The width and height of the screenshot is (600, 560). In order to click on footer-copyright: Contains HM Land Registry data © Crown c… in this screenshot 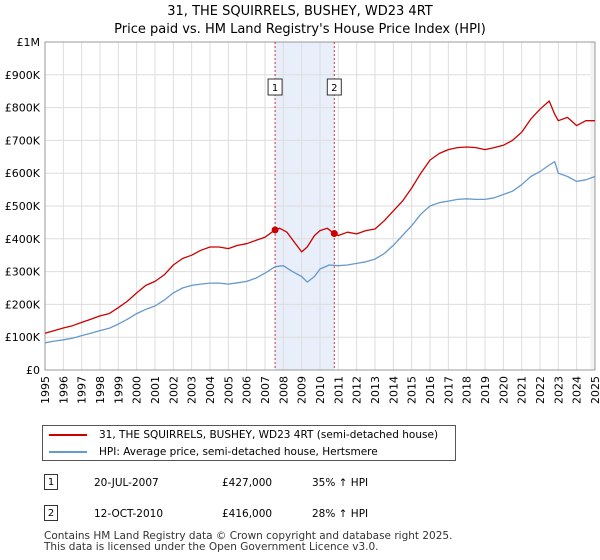, I will do `click(248, 536)`.